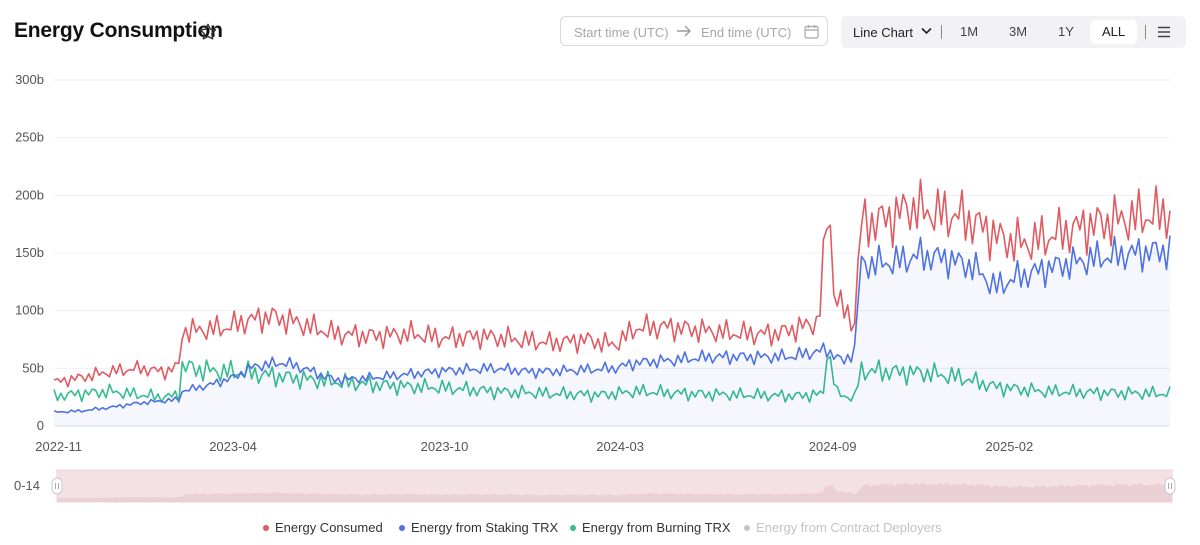 The width and height of the screenshot is (1200, 545). Describe the element at coordinates (811, 31) in the screenshot. I see `calendar-icon` at that location.